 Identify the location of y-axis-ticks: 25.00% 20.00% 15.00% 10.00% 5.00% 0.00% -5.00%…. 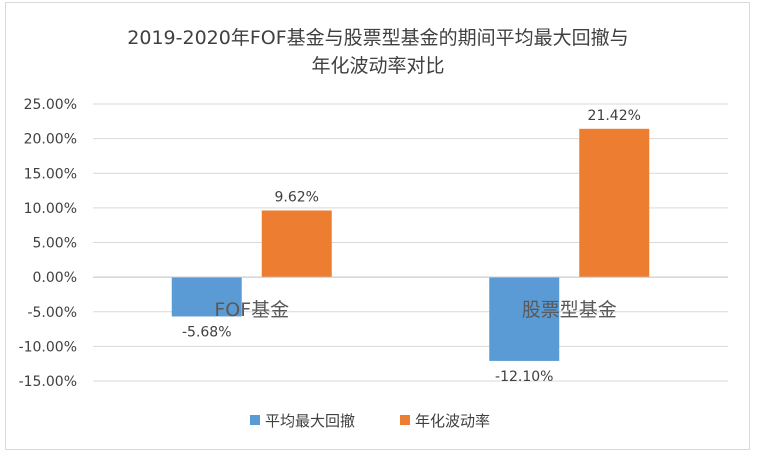
(48, 243).